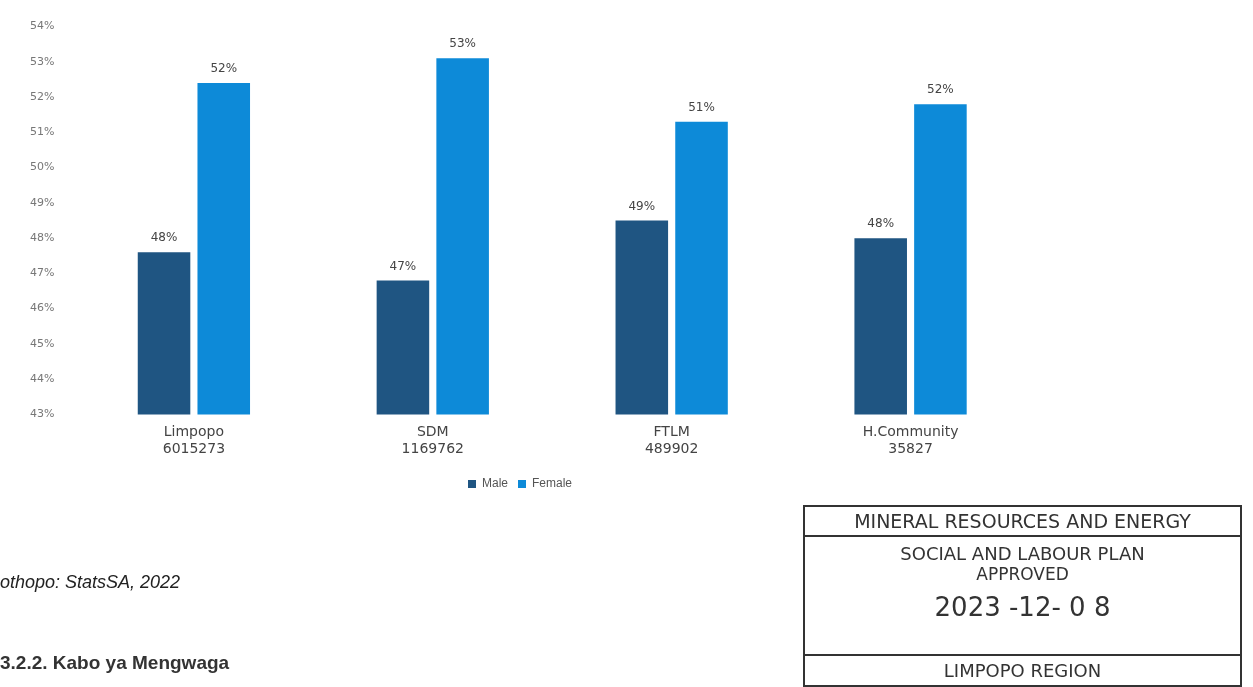 This screenshot has height=687, width=1253. I want to click on y-tick-label: 54%, so click(42, 26).